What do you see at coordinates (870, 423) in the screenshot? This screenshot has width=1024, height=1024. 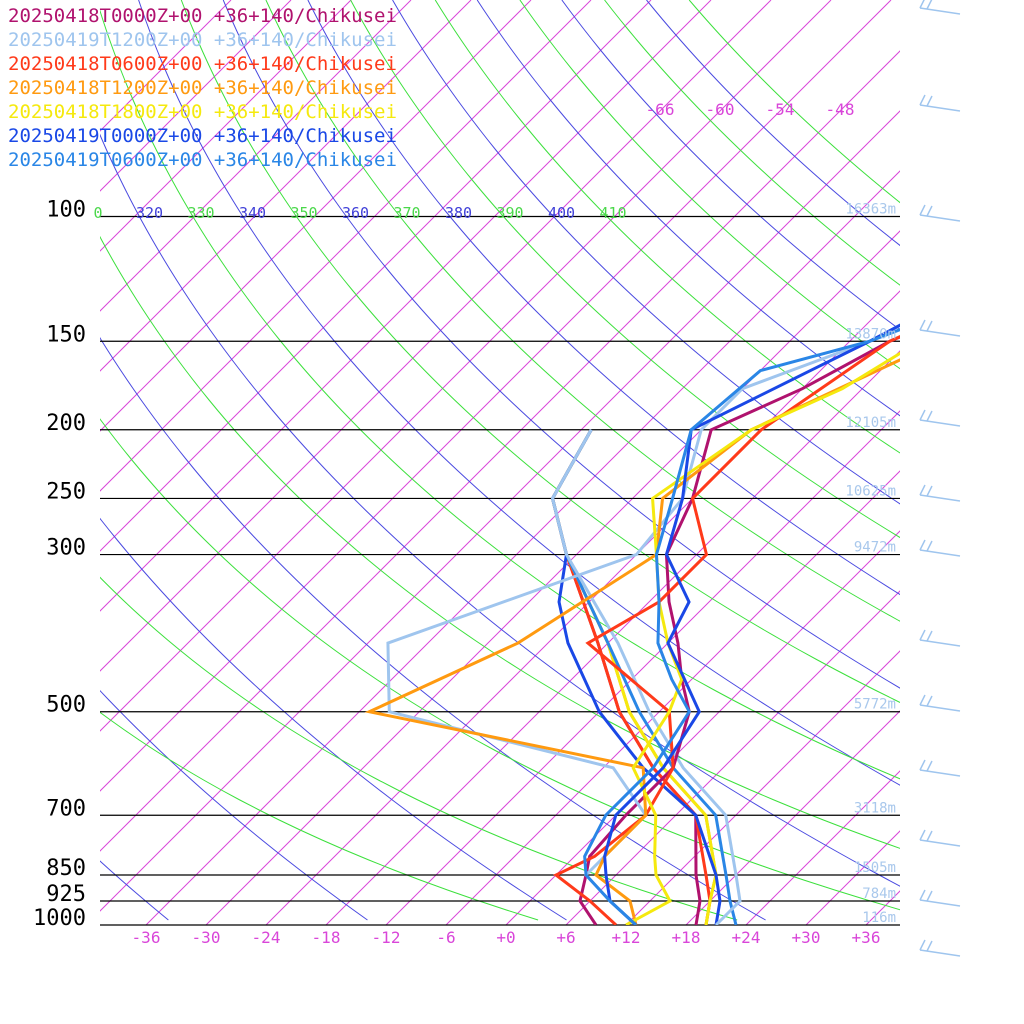 I see `height-label: 12105m` at bounding box center [870, 423].